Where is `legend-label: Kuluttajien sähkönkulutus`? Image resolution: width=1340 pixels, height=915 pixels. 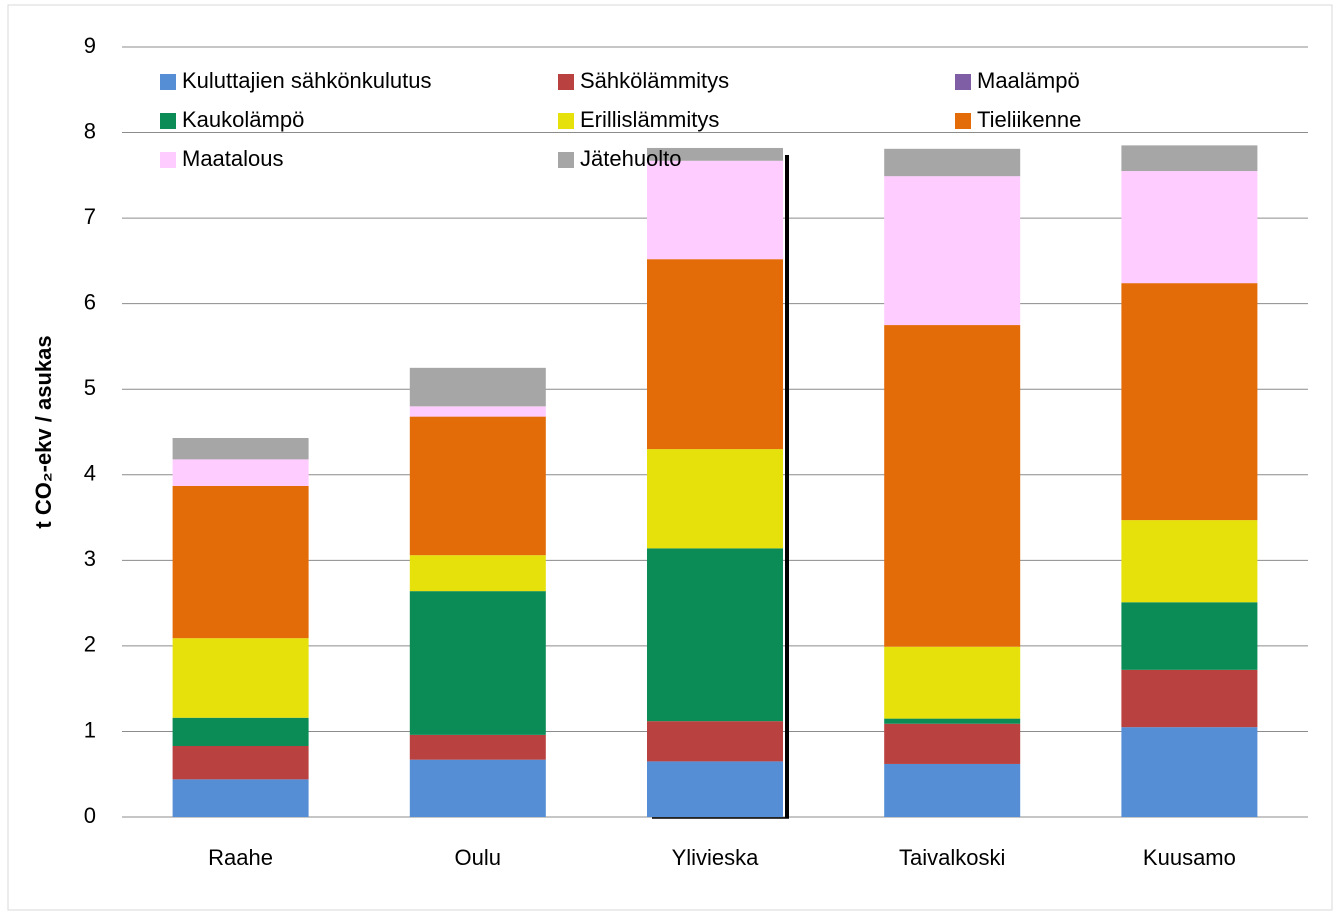 legend-label: Kuluttajien sähkönkulutus is located at coordinates (307, 80).